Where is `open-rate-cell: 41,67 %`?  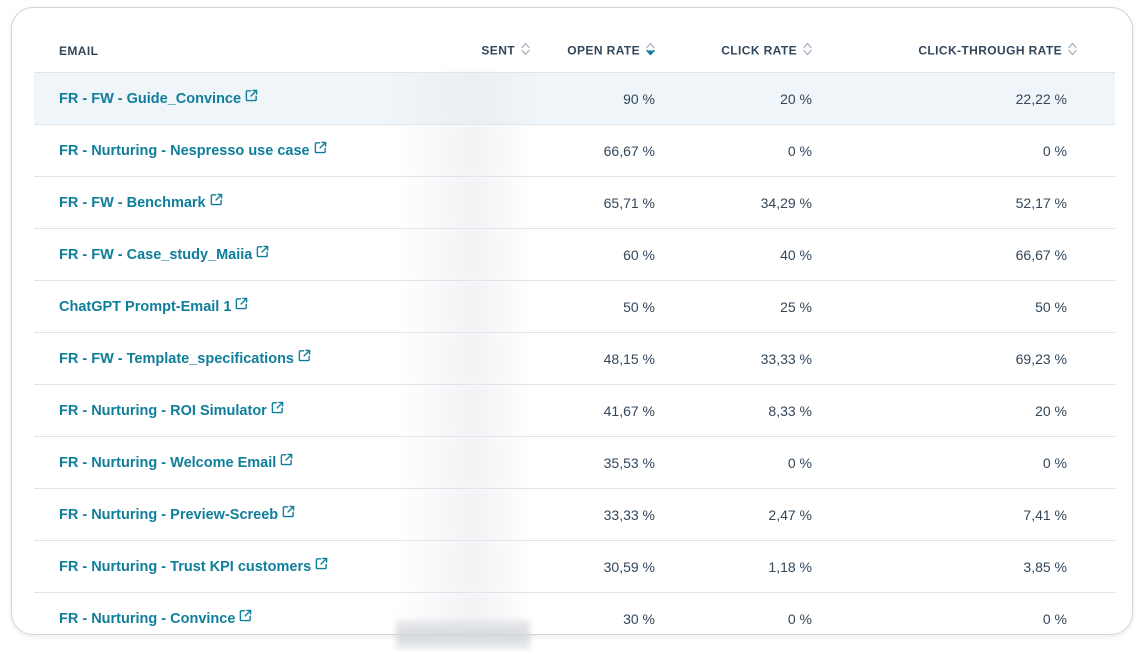 open-rate-cell: 41,67 % is located at coordinates (605, 410).